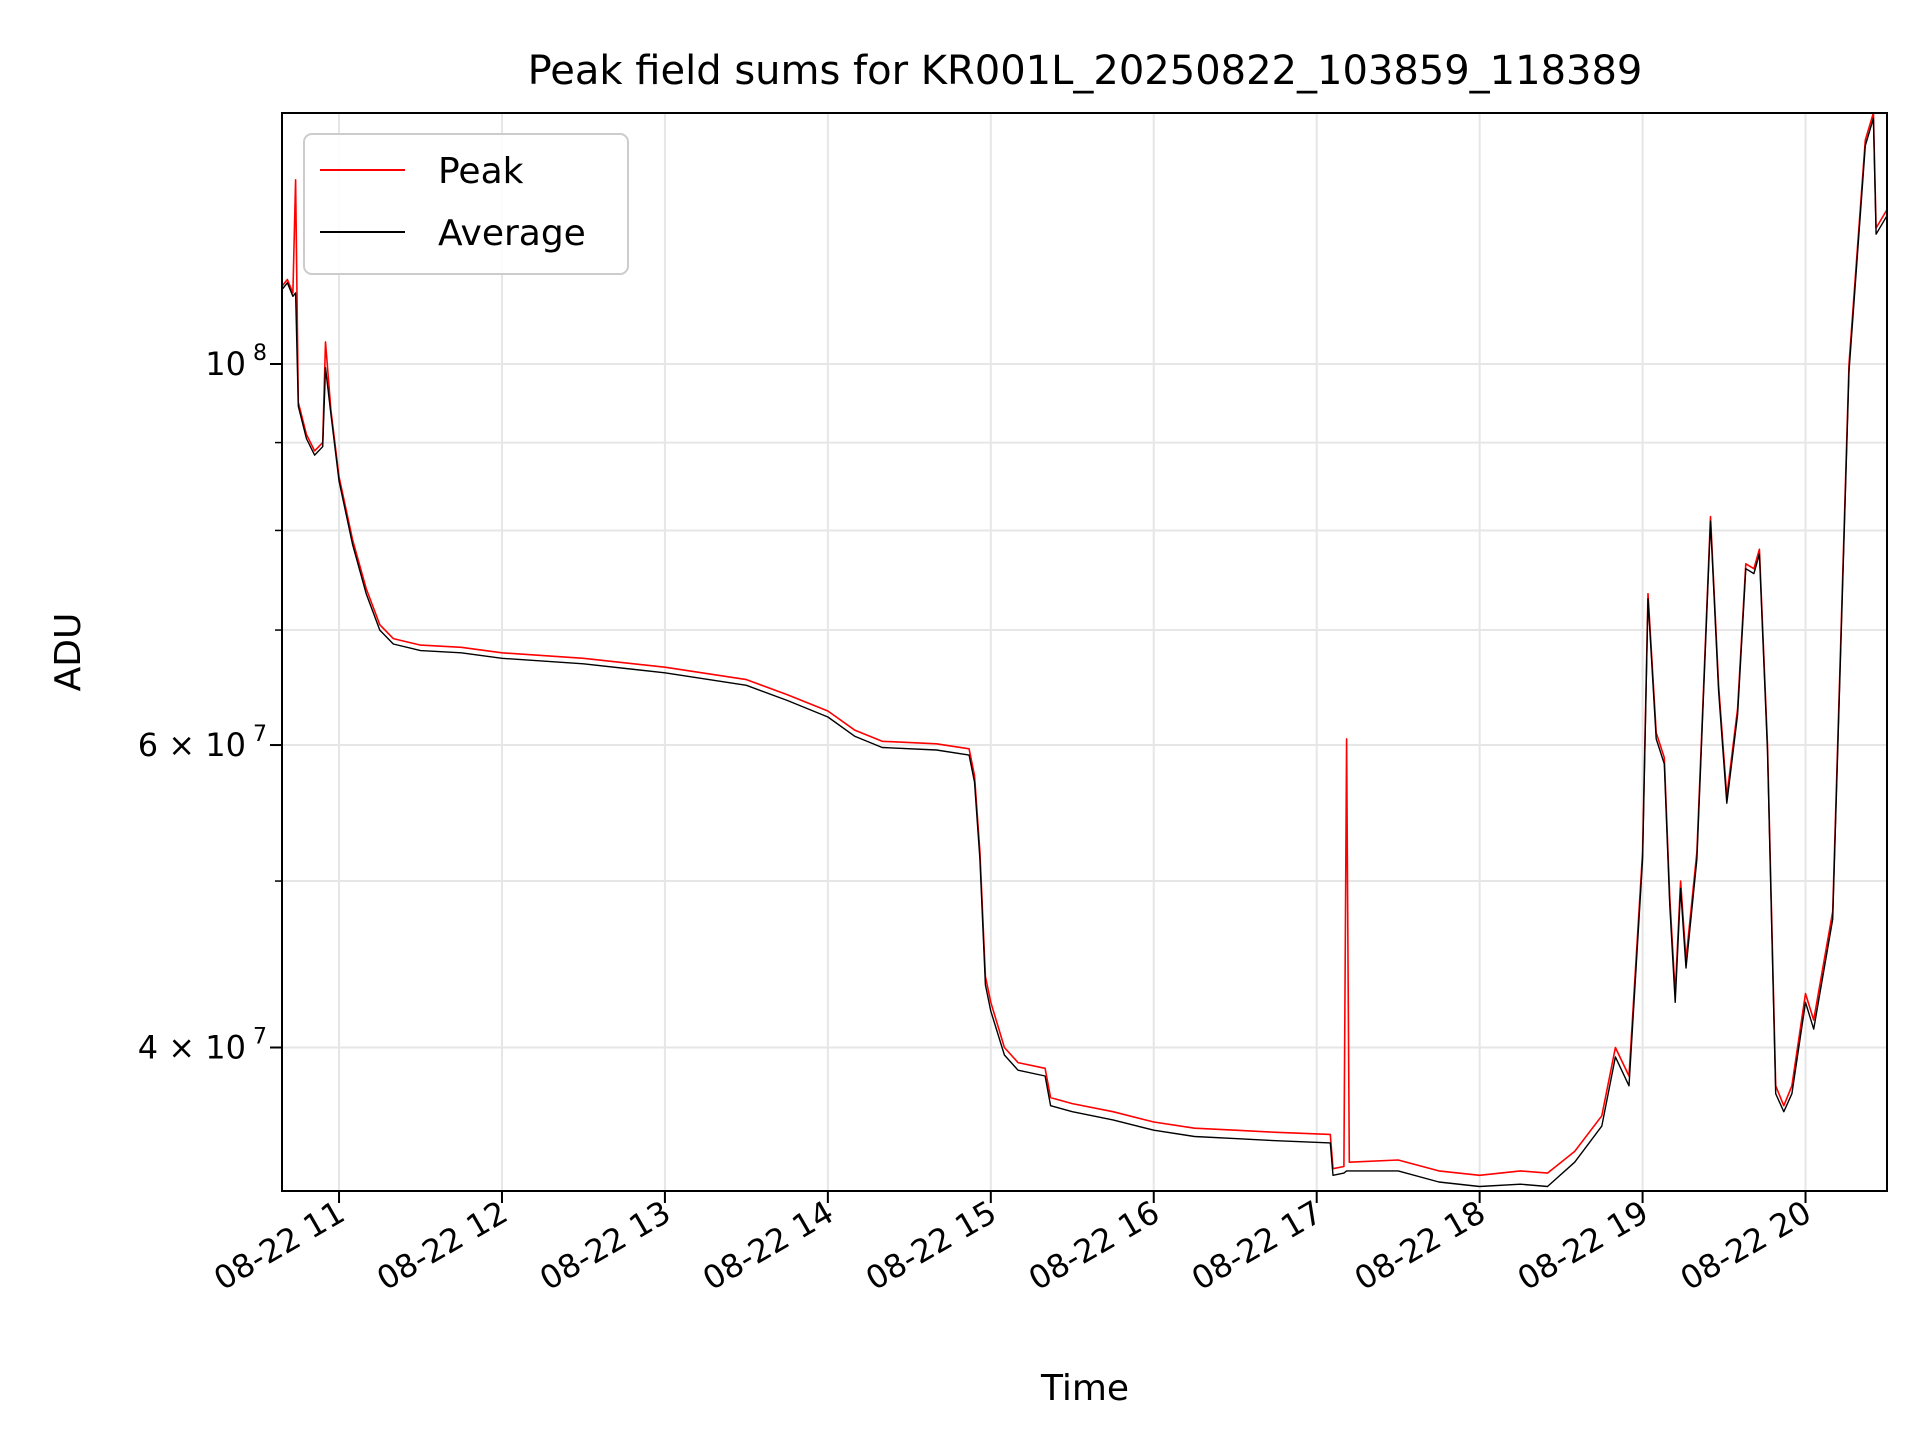 The height and width of the screenshot is (1440, 1920). Describe the element at coordinates (210, 704) in the screenshot. I see `y-axis: 10 8 6 × 10 7 4 × 10 7` at that location.